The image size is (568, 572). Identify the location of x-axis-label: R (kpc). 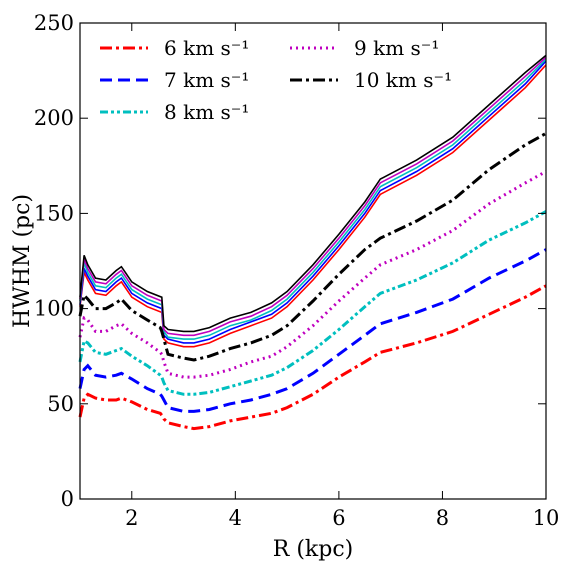
(313, 549).